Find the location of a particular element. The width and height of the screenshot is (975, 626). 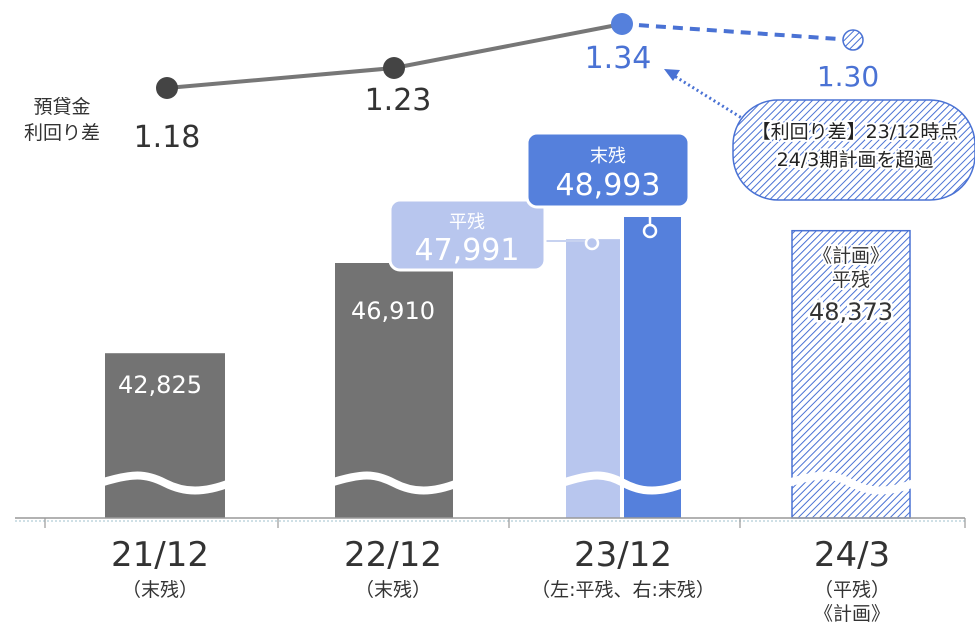

category-label: 24/3 is located at coordinates (852, 555).